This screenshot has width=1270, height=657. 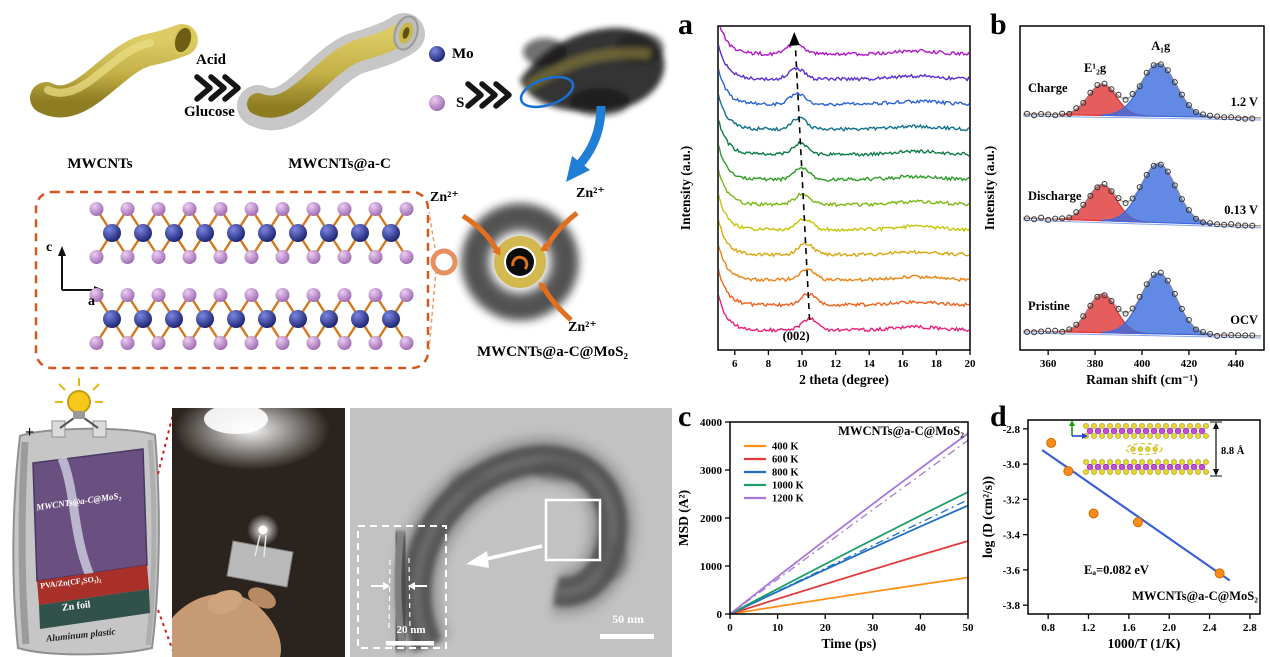 What do you see at coordinates (989, 188) in the screenshot?
I see `svg-text: Intensity (a.u.)` at bounding box center [989, 188].